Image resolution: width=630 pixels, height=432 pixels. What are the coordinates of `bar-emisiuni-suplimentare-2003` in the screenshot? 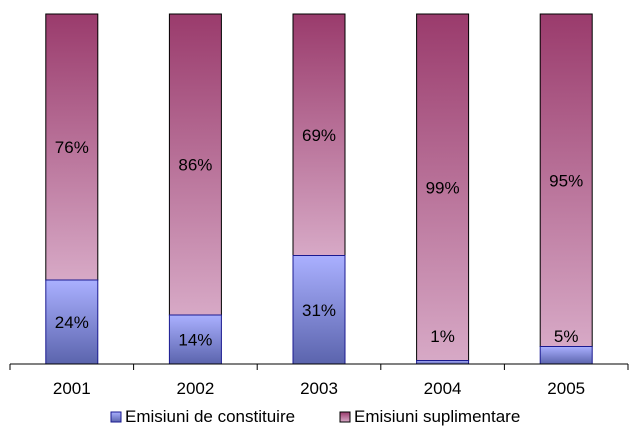 It's located at (319, 134).